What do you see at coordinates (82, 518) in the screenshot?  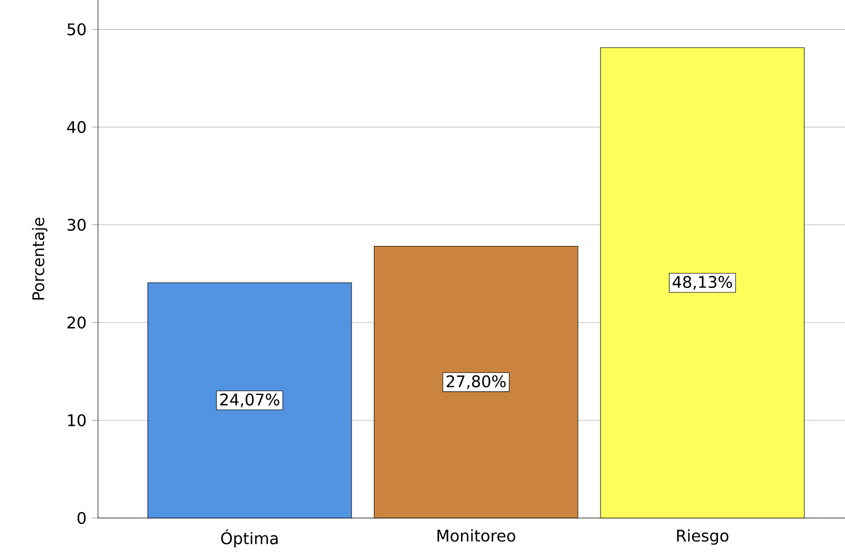 I see `y-tick-label: 0` at bounding box center [82, 518].